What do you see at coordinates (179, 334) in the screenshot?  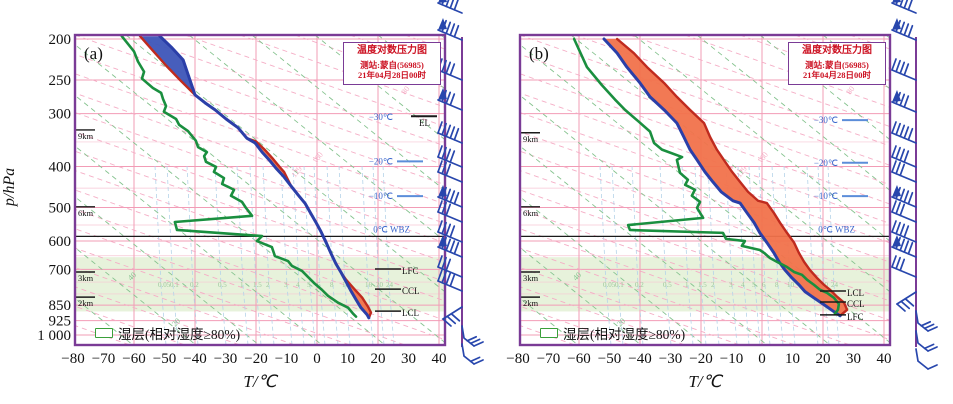 I see `moist-layer-legend-label: 湿层(相对湿度≥80%)` at bounding box center [179, 334].